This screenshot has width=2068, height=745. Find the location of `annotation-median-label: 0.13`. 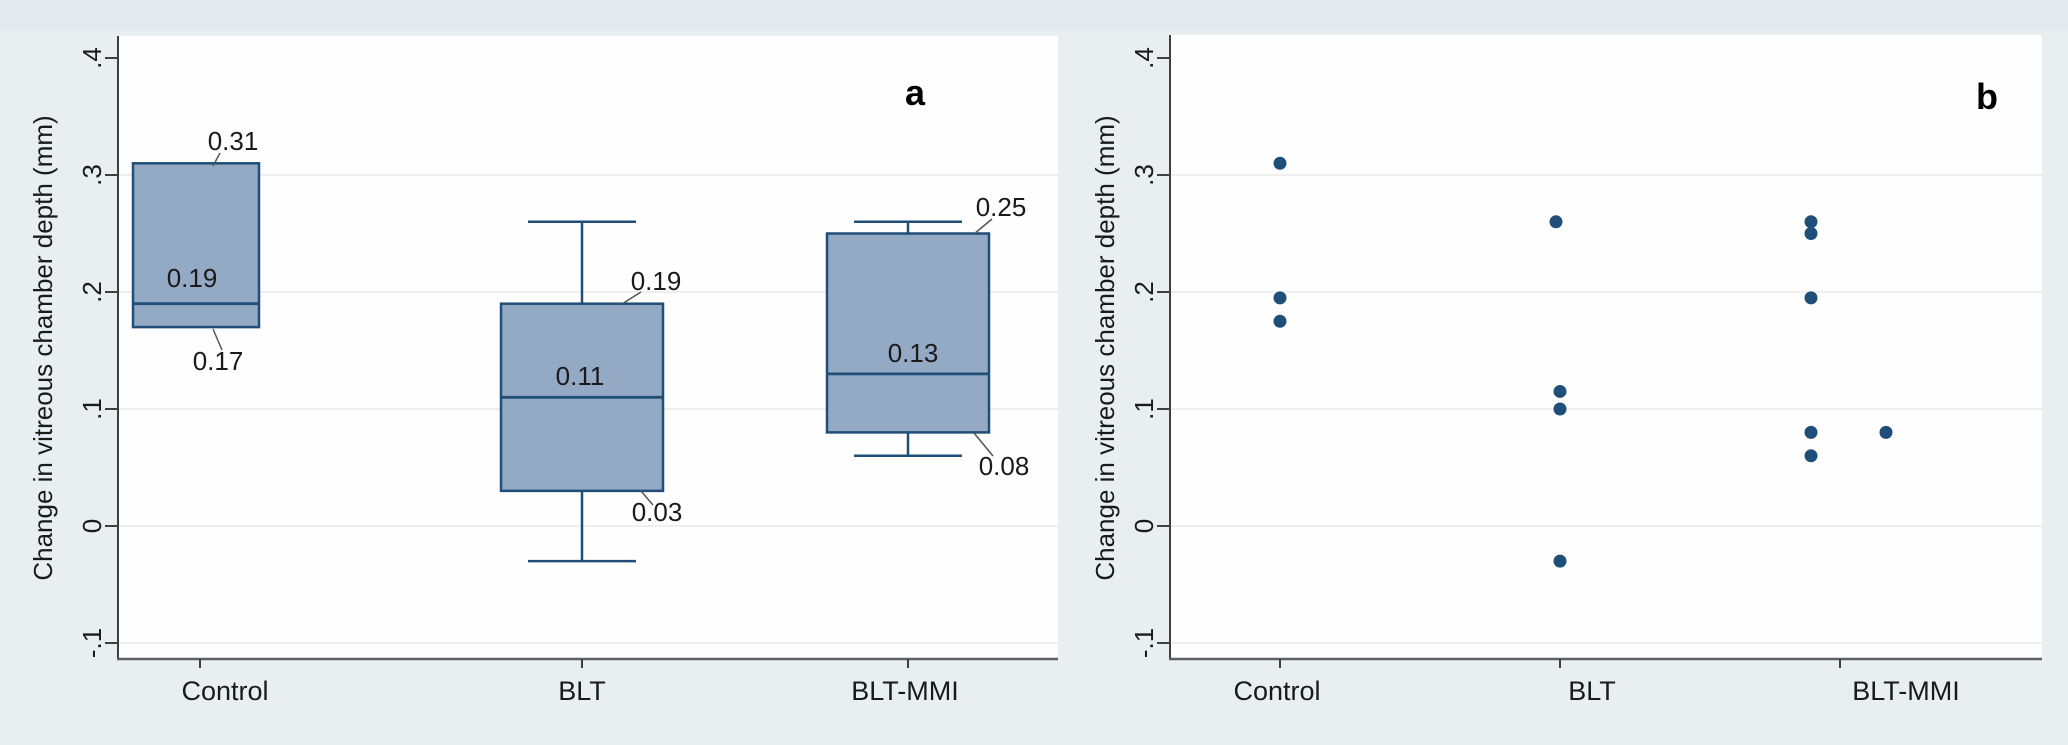

annotation-median-label: 0.13 is located at coordinates (913, 353).